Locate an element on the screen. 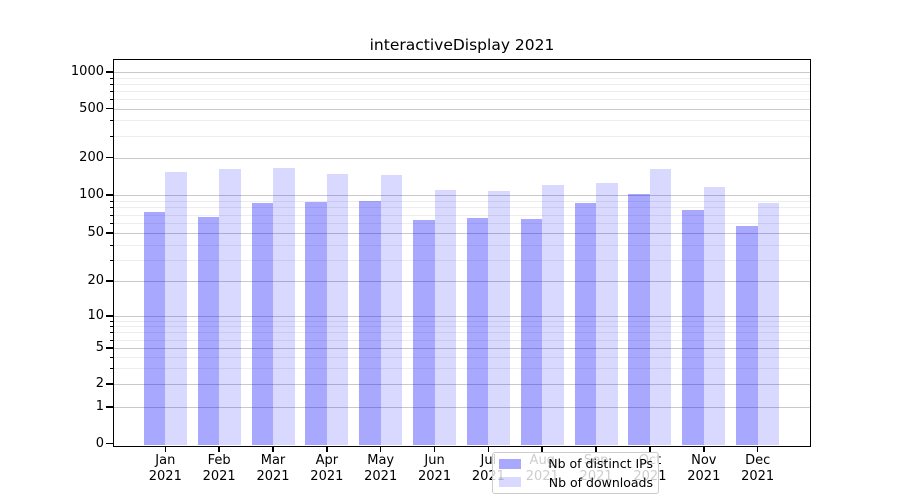 This screenshot has width=900, height=500. legend-swatch-downloads is located at coordinates (510, 482).